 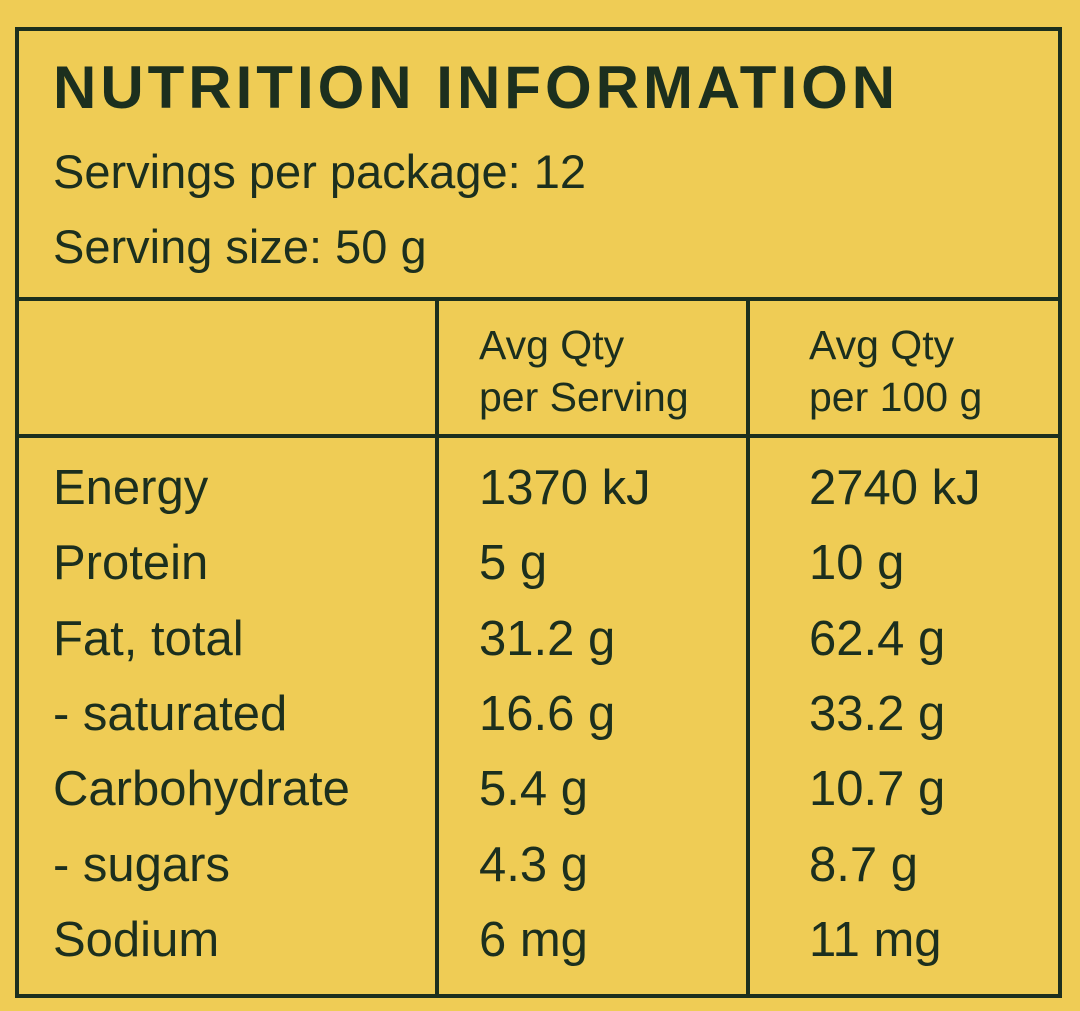 I want to click on nutrient-value: 6 mg, so click(x=533, y=939).